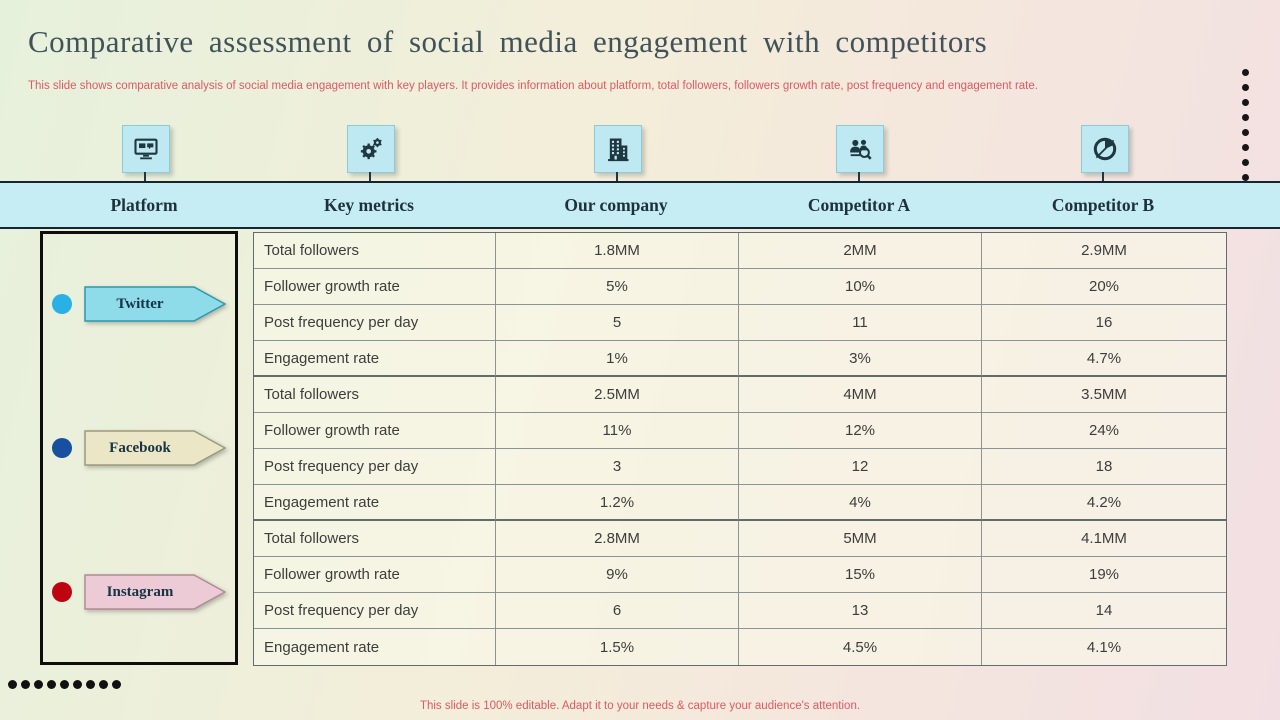 This screenshot has width=1280, height=720. I want to click on our-company-cell: 6, so click(617, 611).